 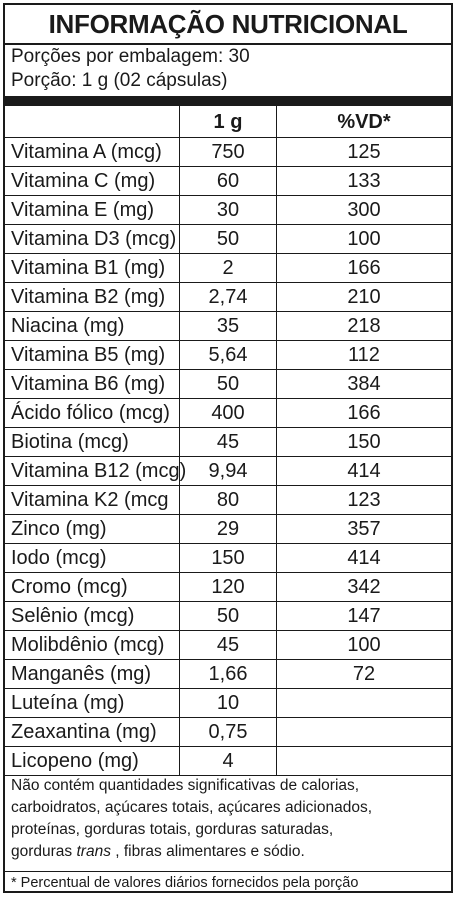 What do you see at coordinates (92, 122) in the screenshot?
I see `header-nutrient` at bounding box center [92, 122].